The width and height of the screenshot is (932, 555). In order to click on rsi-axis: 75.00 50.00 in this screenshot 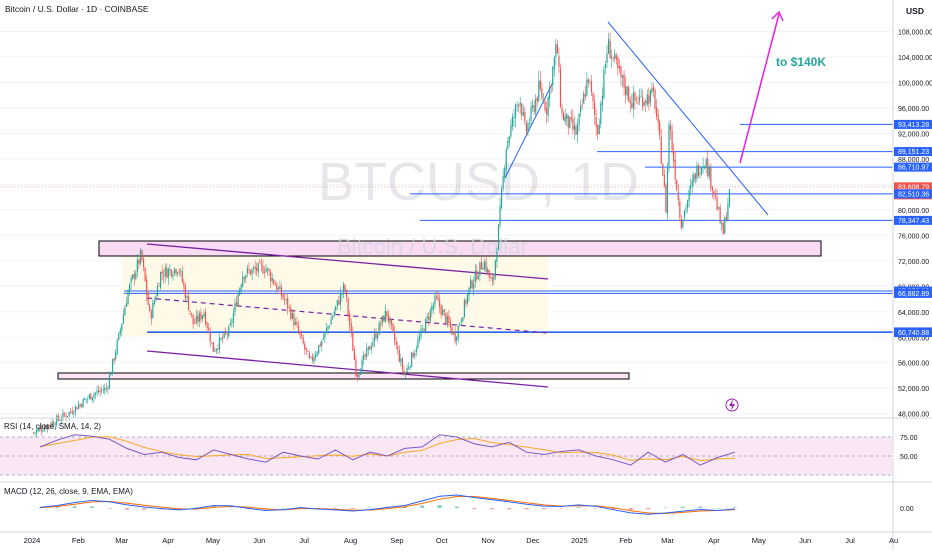, I will do `click(909, 448)`.